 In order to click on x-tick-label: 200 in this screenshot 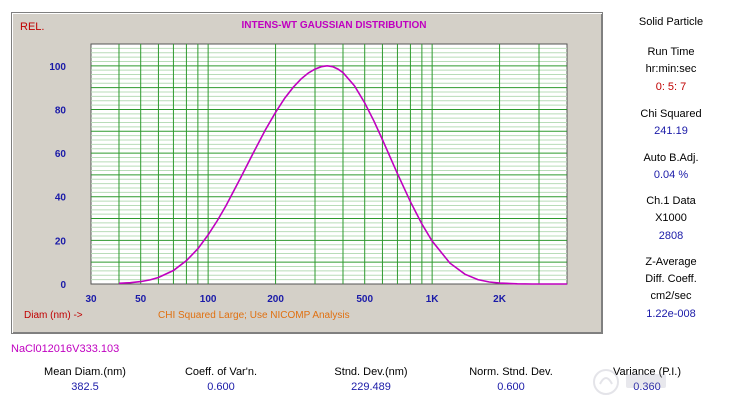, I will do `click(275, 299)`.